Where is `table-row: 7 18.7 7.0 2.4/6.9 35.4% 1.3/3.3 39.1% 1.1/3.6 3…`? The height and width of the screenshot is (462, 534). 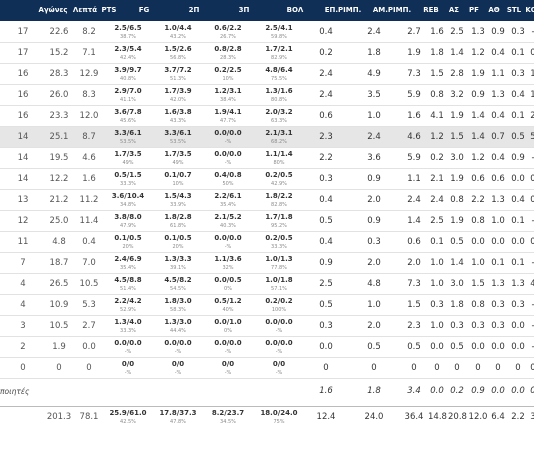 table-row: 7 18.7 7.0 2.4/6.9 35.4% 1.3/3.3 39.1% 1.1/3.6 3… is located at coordinates (267, 263).